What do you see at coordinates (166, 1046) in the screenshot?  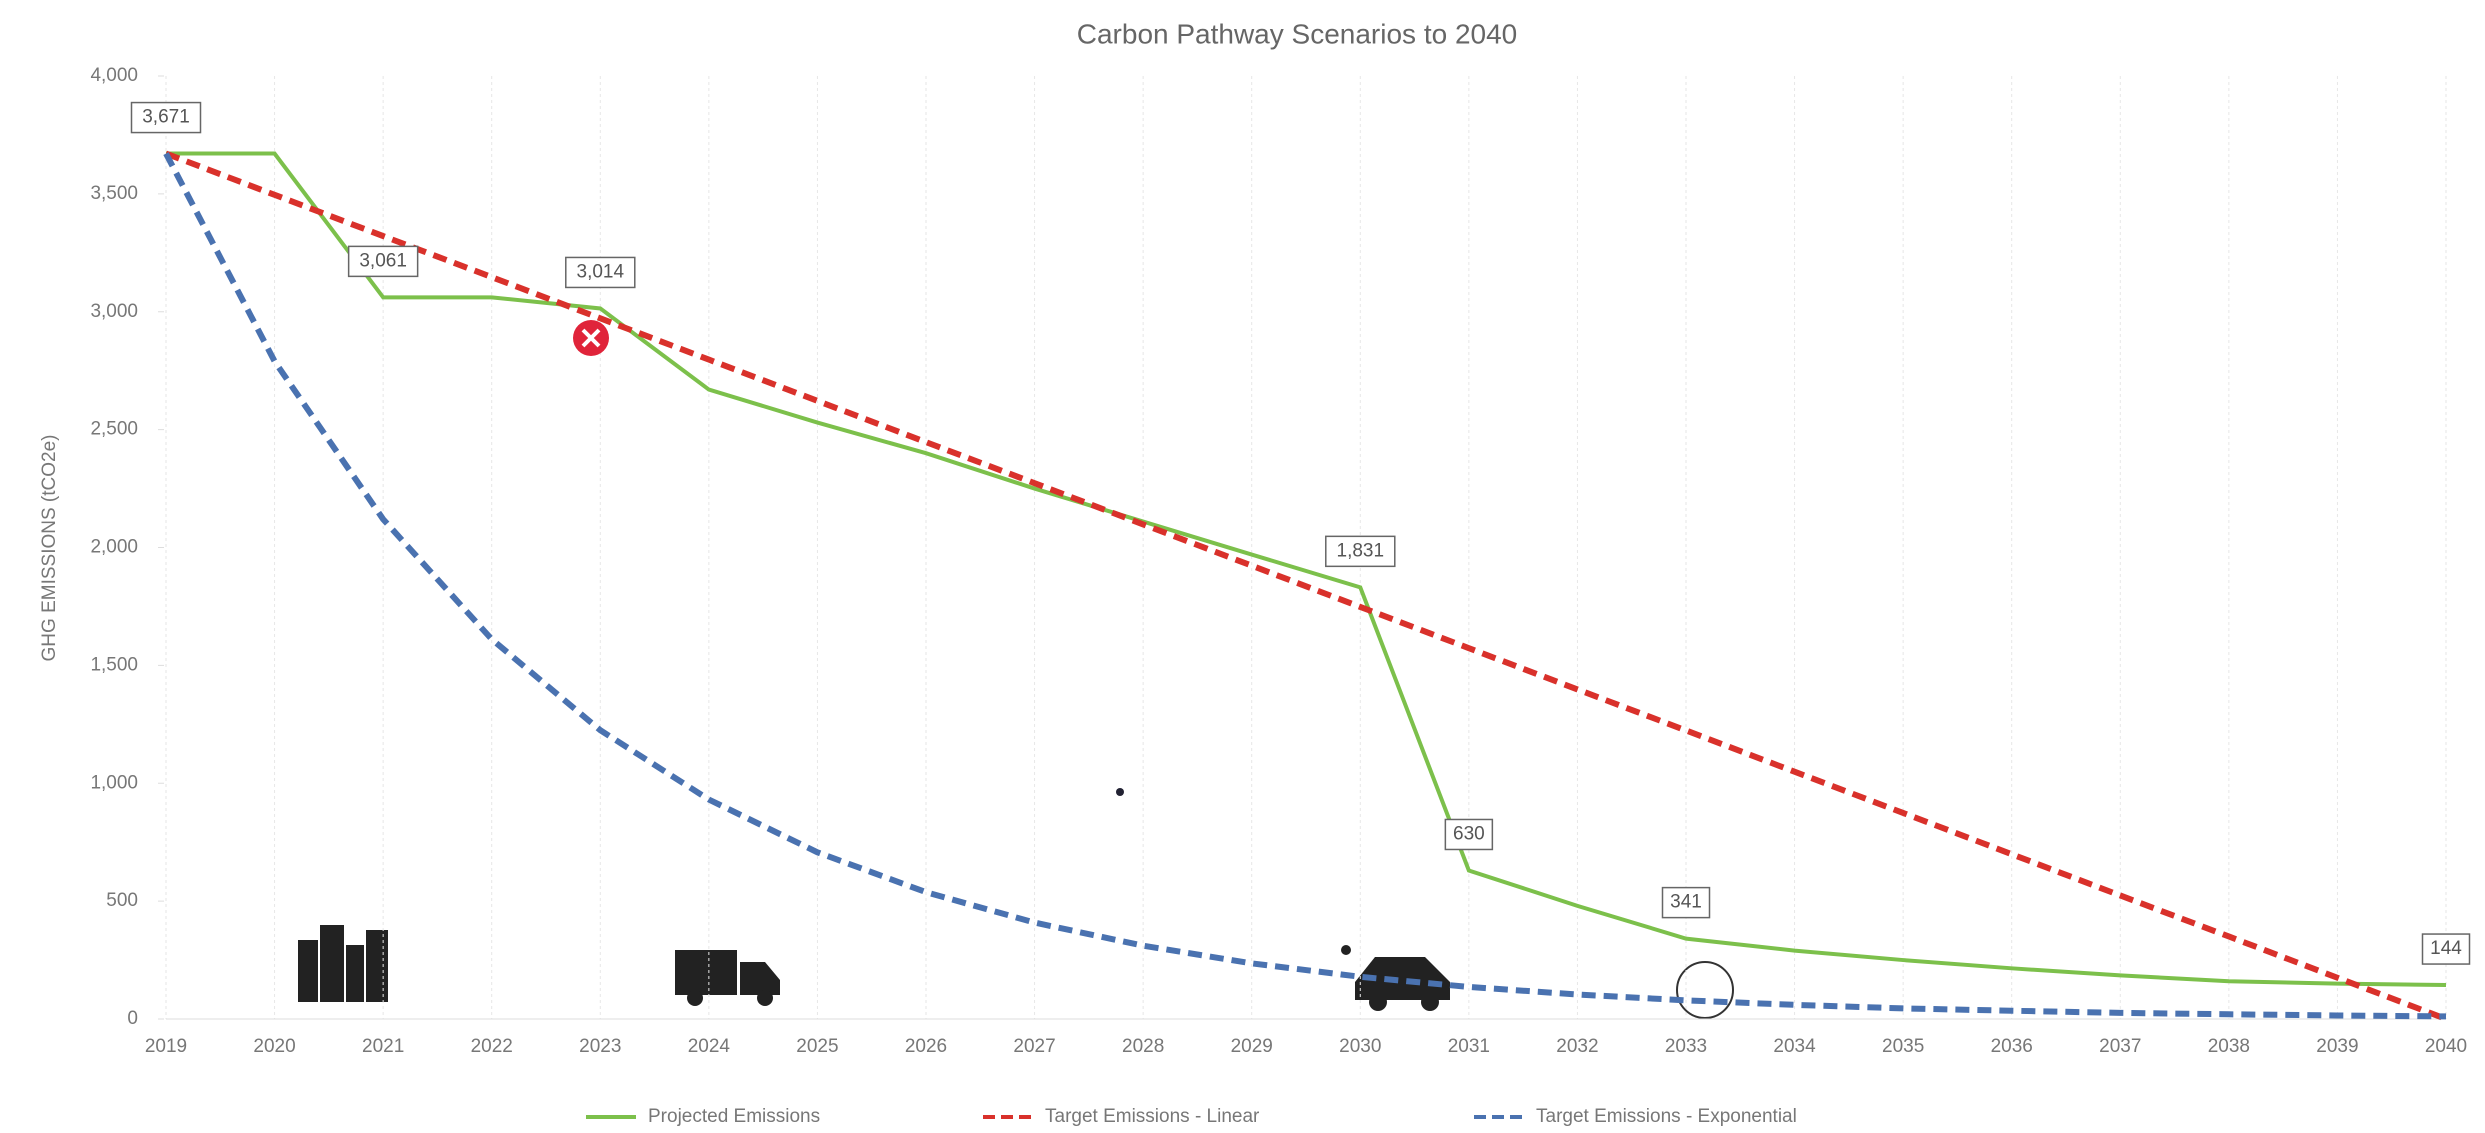 I see `x-tick-label: 2019` at bounding box center [166, 1046].